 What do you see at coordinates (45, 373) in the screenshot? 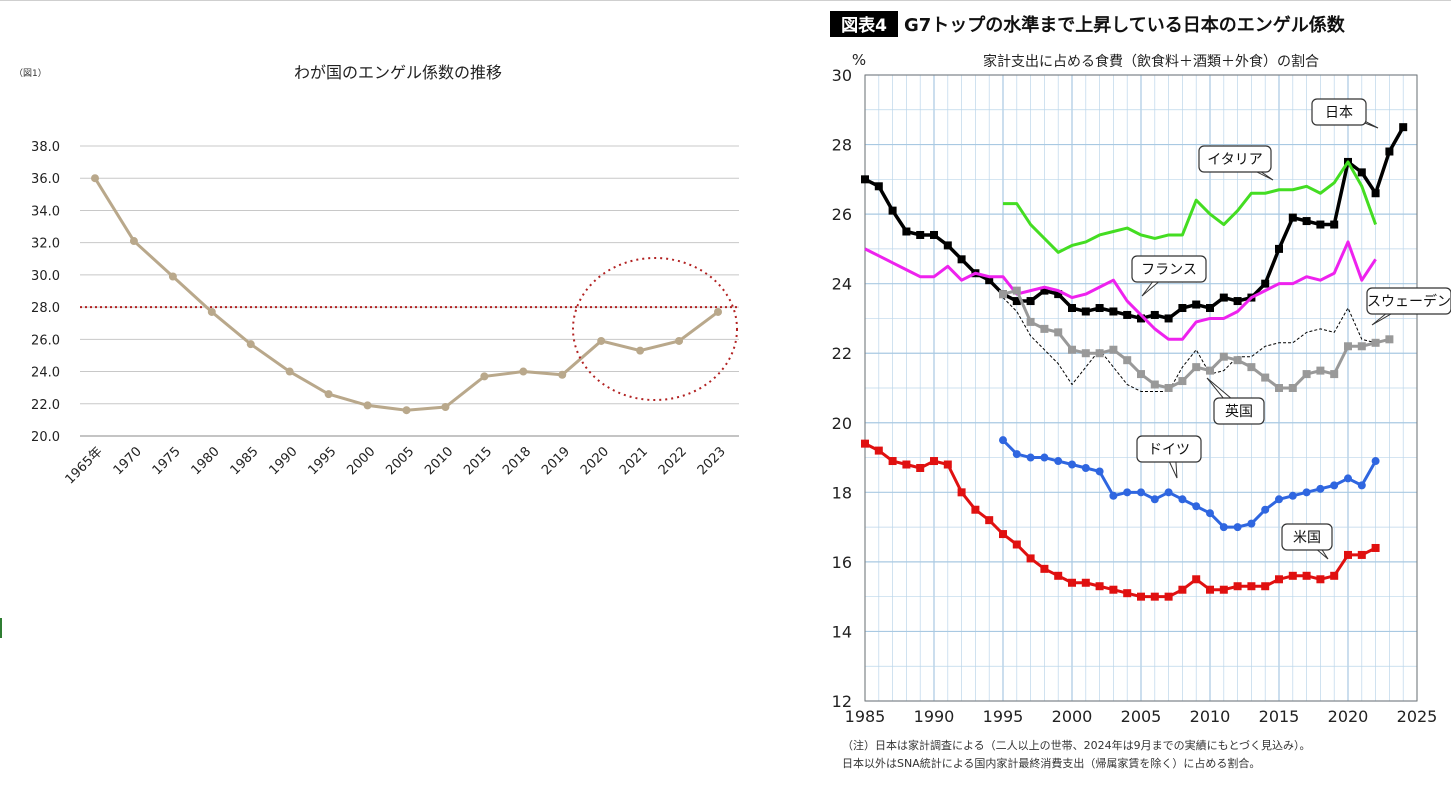
I see `y-tick-label: 24.0` at bounding box center [45, 373].